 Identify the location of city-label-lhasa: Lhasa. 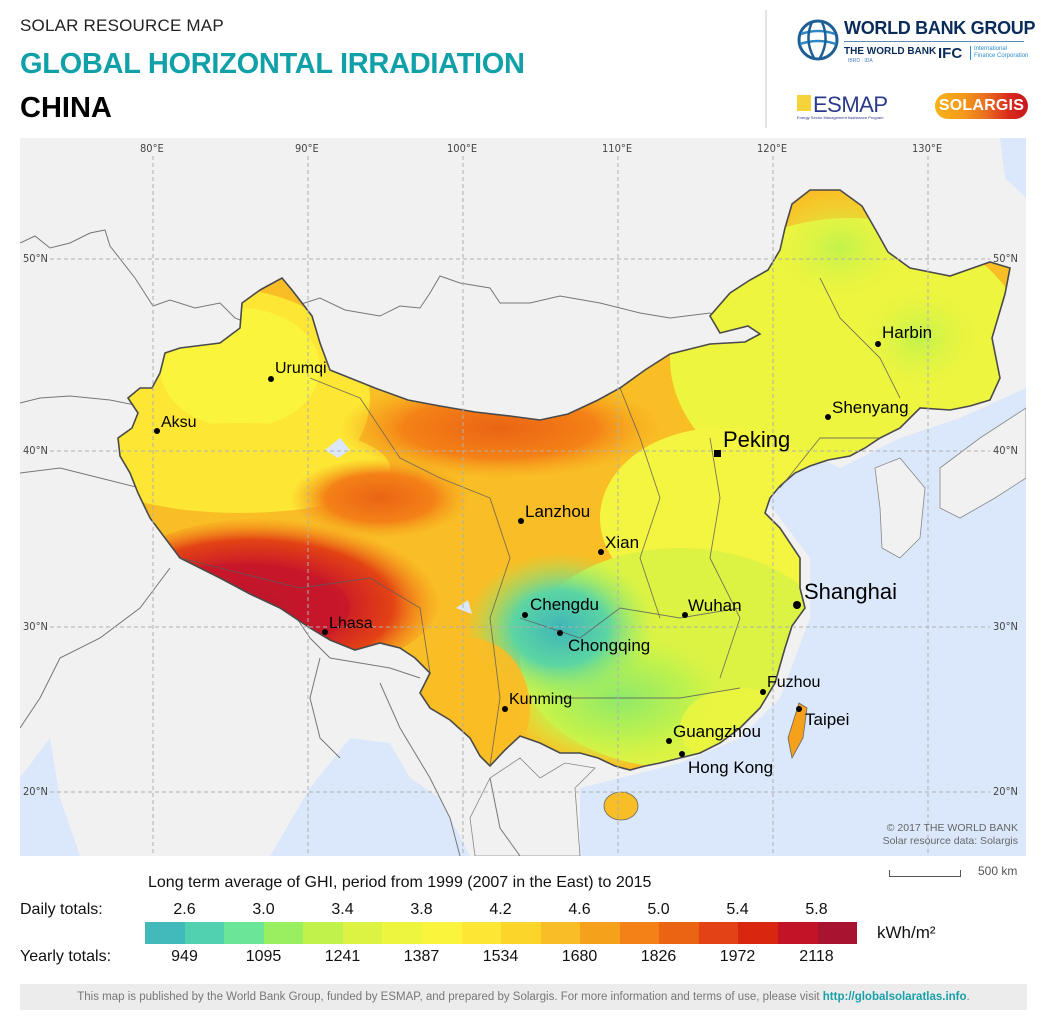
(351, 623).